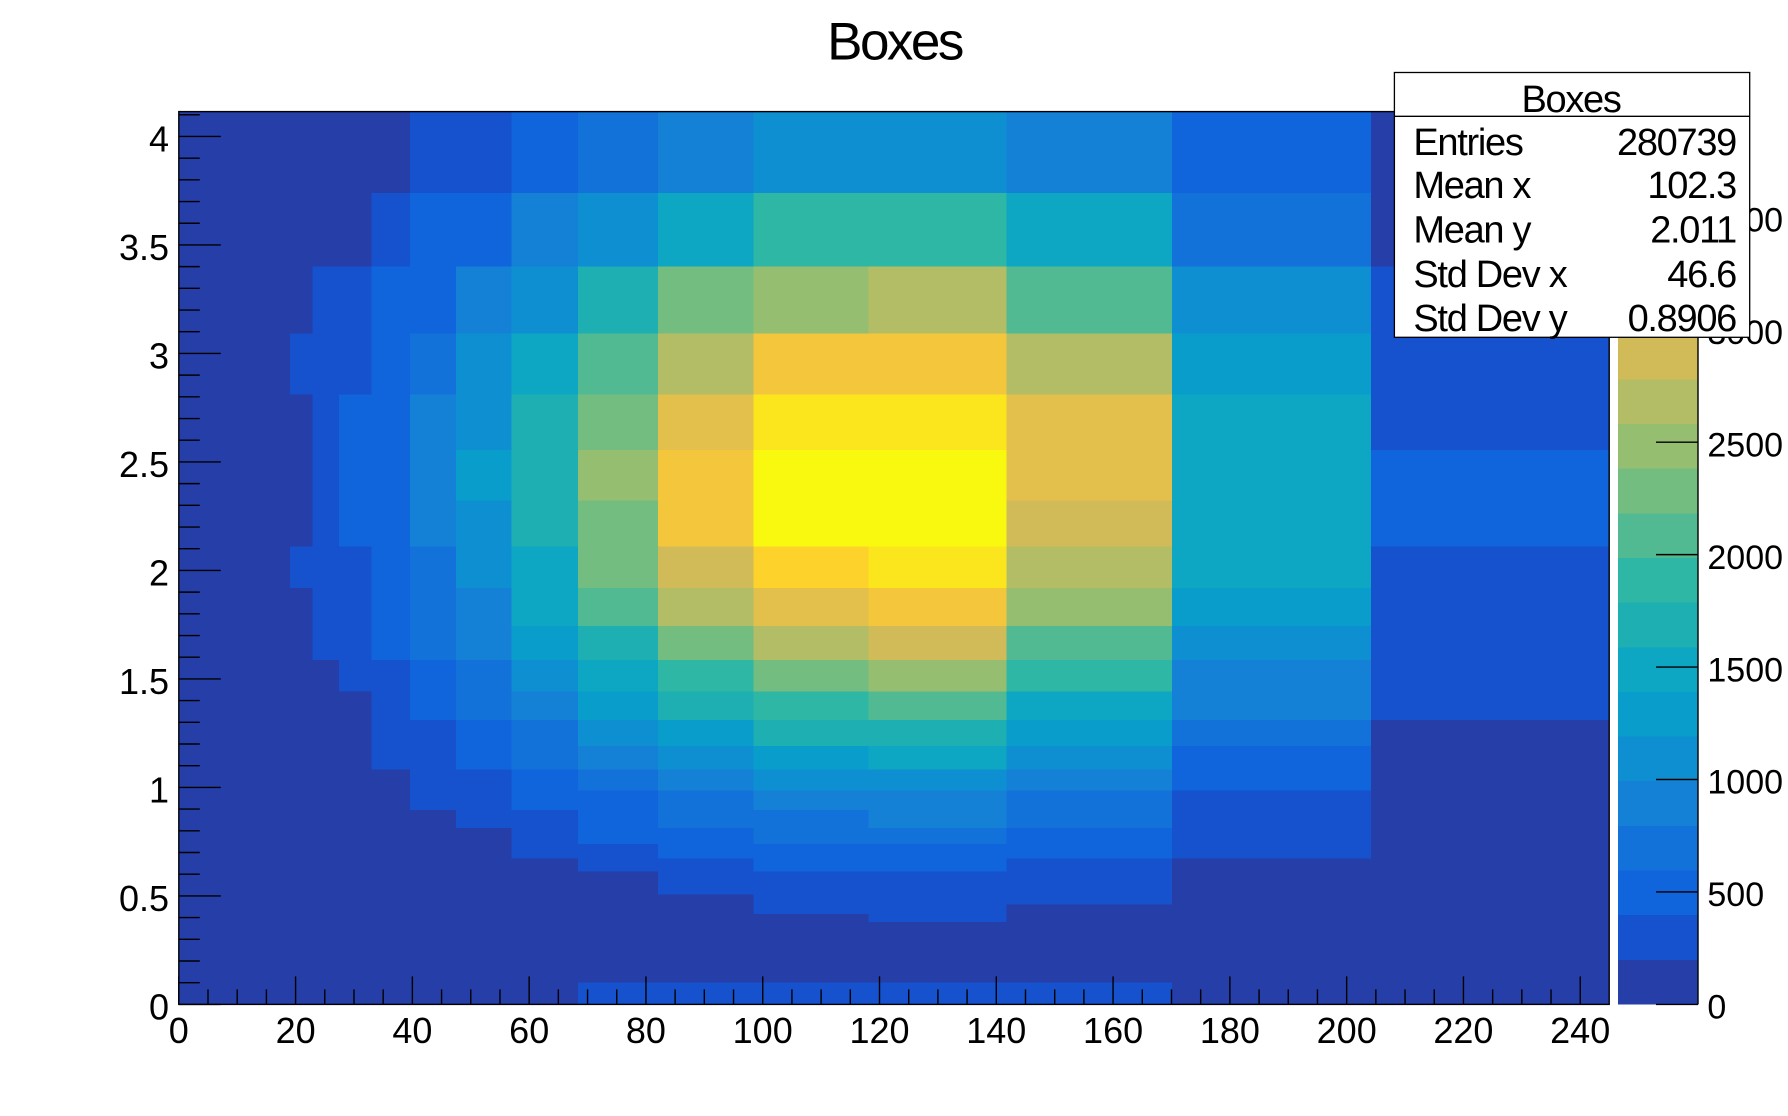 The height and width of the screenshot is (1116, 1788). I want to click on svg-text: Std Dev x, so click(1490, 275).